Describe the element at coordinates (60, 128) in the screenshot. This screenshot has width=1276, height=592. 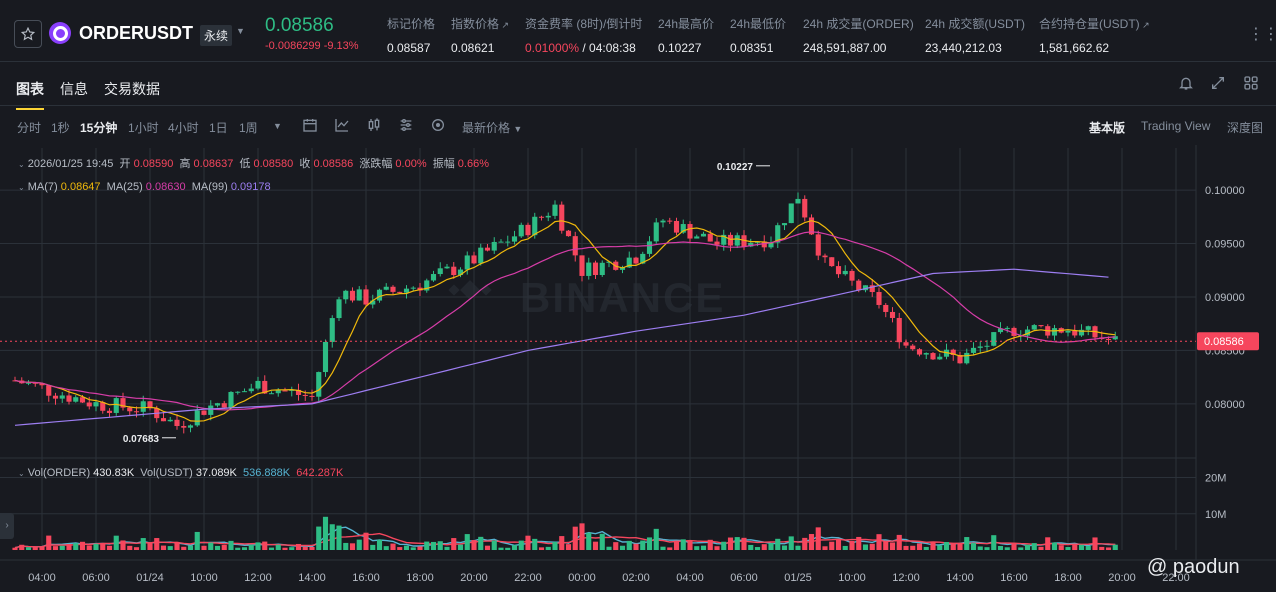
I see `timeframe-1s: 1秒` at that location.